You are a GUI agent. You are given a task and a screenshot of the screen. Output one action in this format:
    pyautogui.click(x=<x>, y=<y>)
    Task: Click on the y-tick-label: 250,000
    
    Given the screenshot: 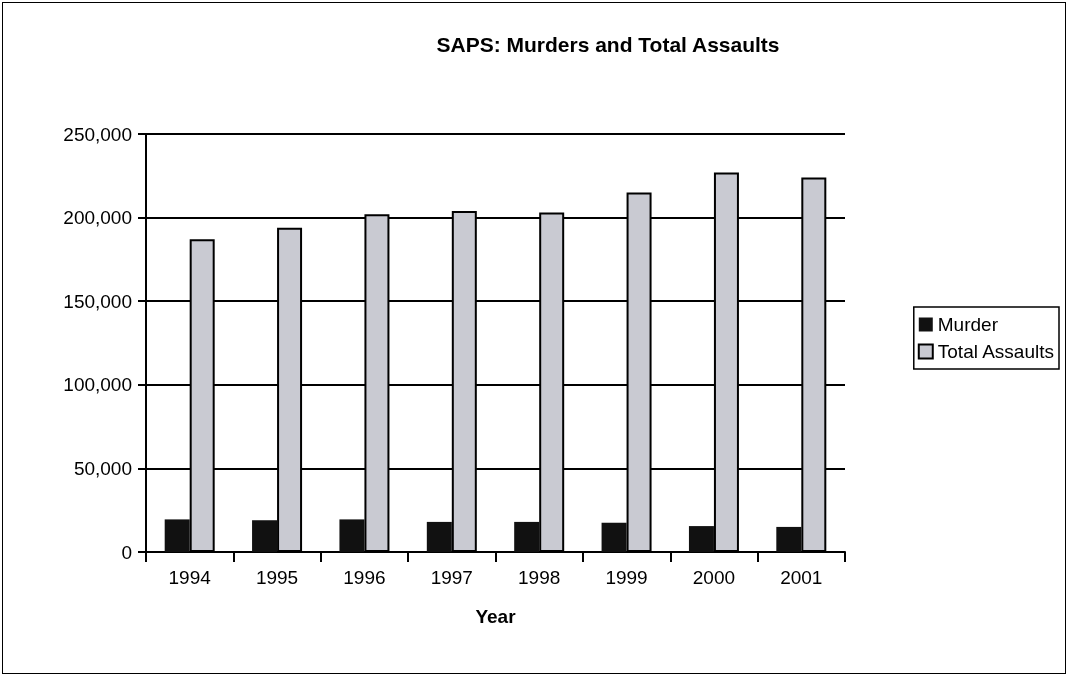 What is the action you would take?
    pyautogui.click(x=97, y=134)
    